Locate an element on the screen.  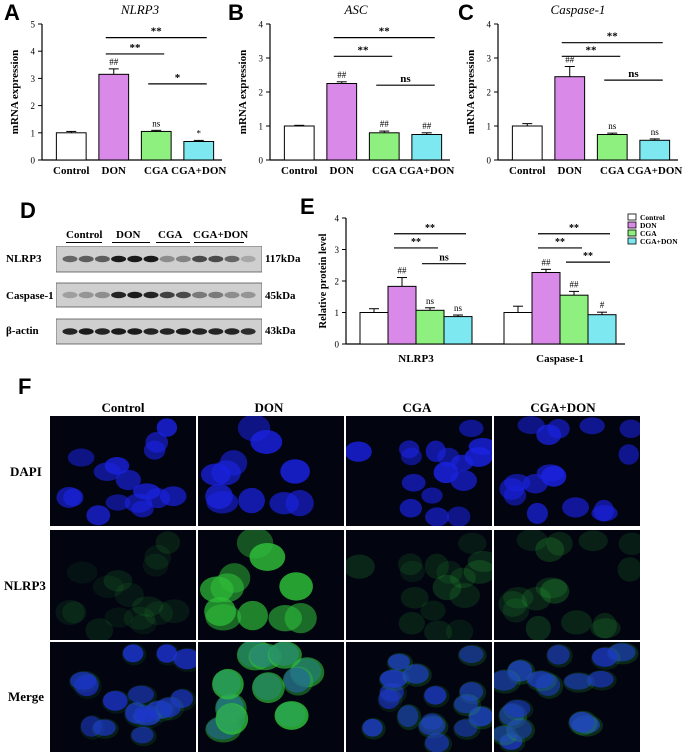
x-tick-label: DON is located at coordinates (342, 171).